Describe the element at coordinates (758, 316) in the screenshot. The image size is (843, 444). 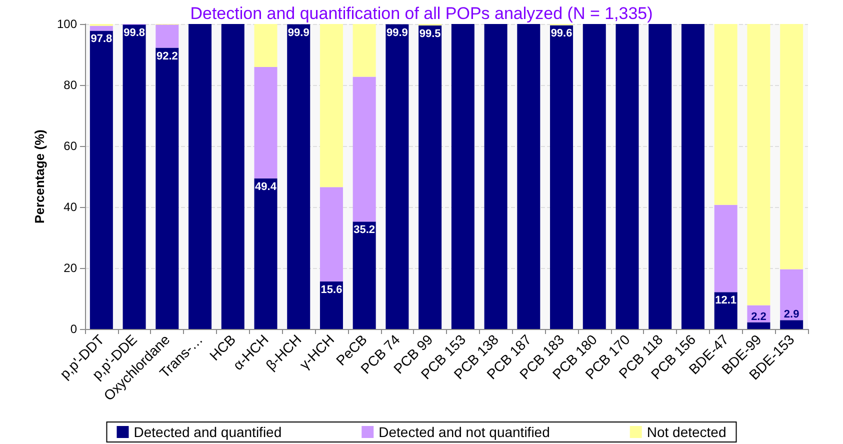
I see `data-label: 2.2` at that location.